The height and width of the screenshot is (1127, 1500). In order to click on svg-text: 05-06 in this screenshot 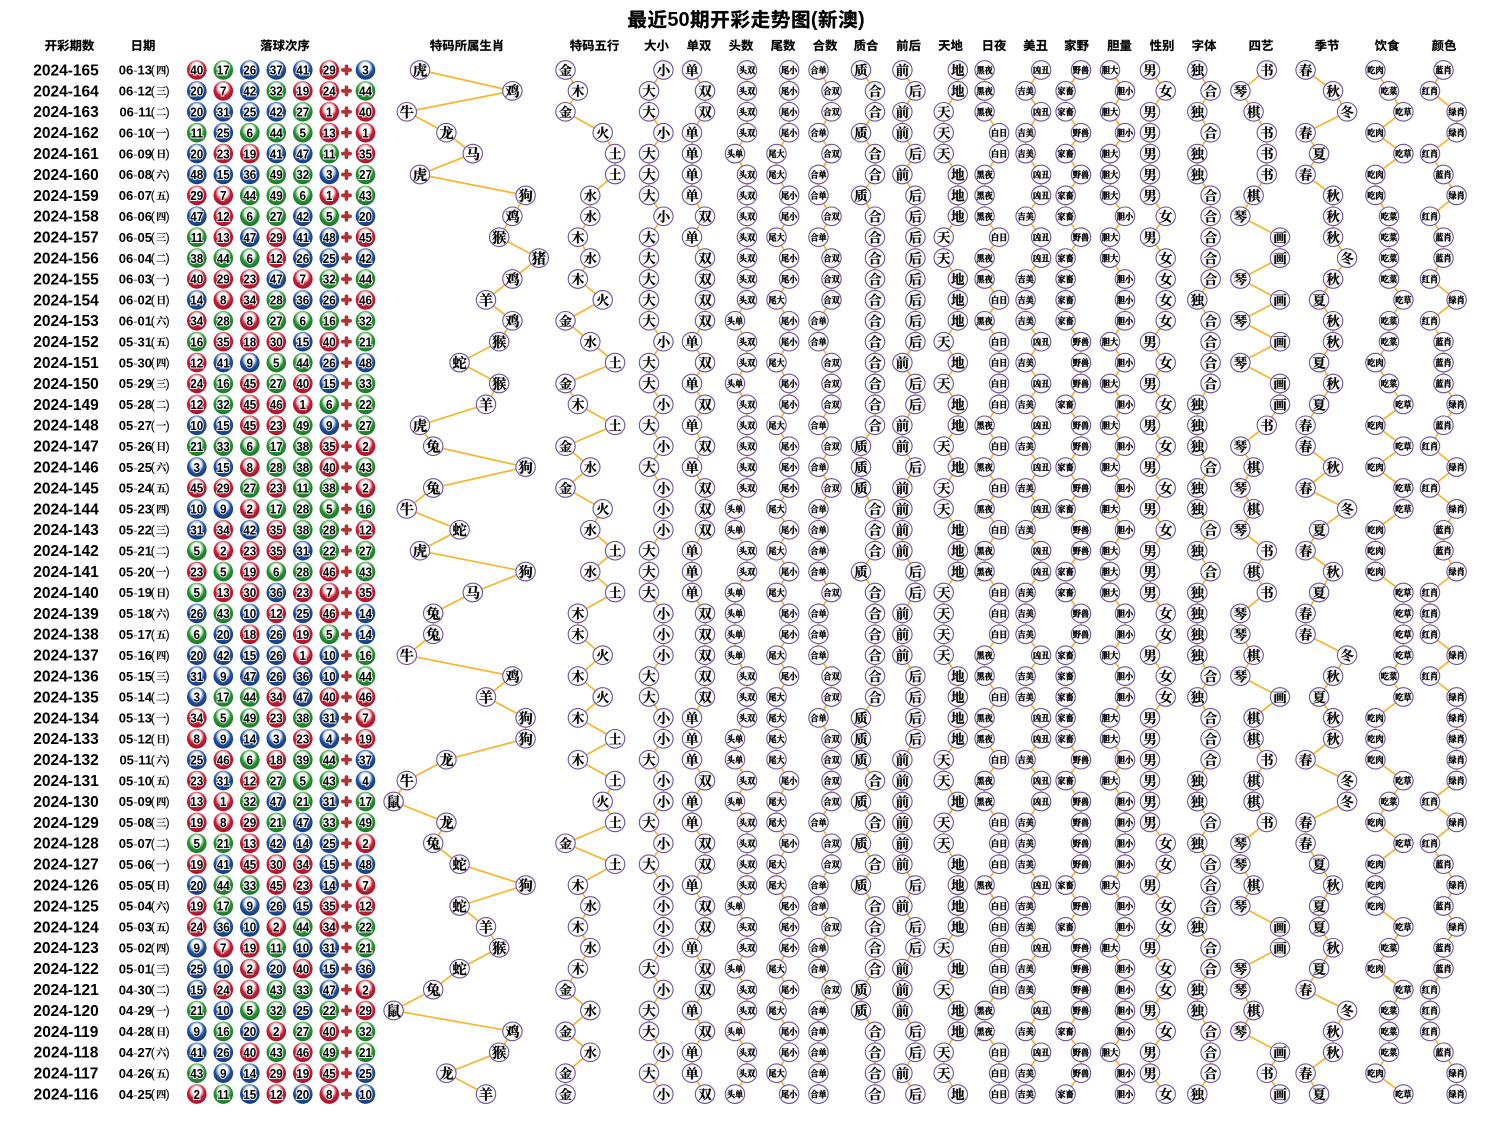, I will do `click(135, 864)`.